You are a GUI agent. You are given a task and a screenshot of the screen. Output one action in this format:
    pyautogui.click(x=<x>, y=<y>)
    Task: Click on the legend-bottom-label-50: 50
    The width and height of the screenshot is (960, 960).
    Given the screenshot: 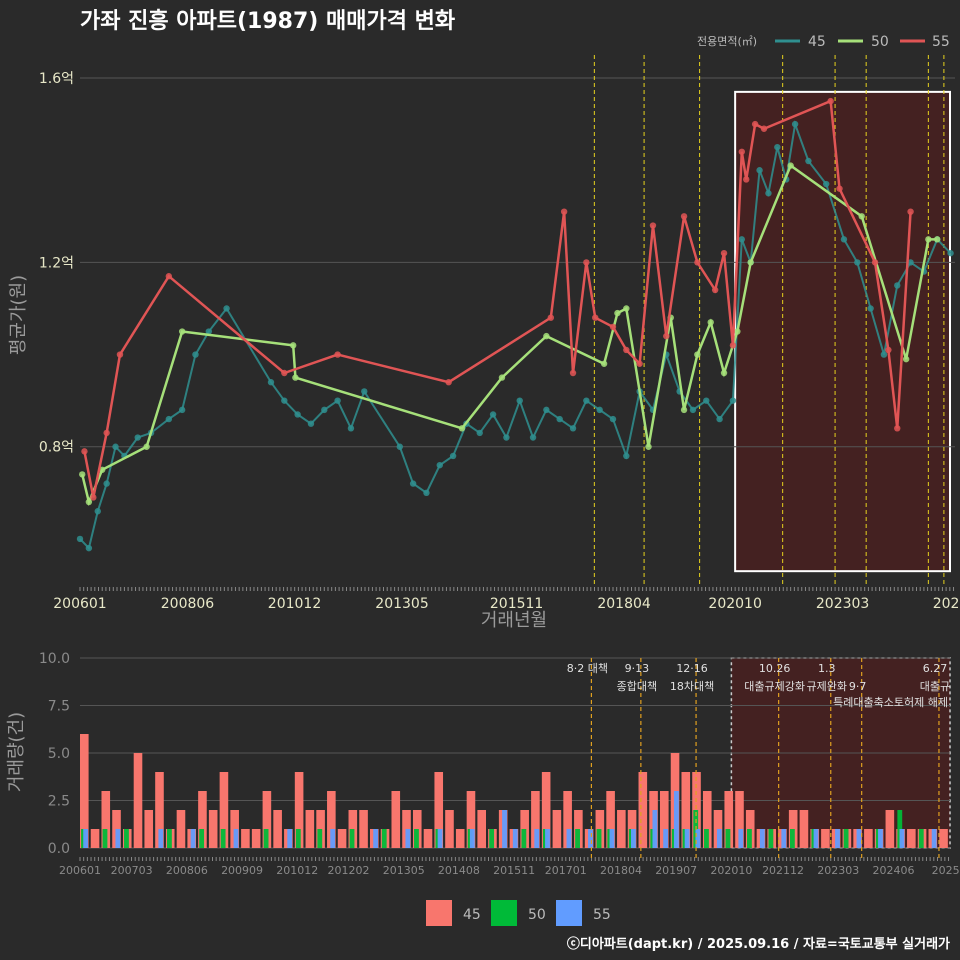 What is the action you would take?
    pyautogui.click(x=537, y=915)
    